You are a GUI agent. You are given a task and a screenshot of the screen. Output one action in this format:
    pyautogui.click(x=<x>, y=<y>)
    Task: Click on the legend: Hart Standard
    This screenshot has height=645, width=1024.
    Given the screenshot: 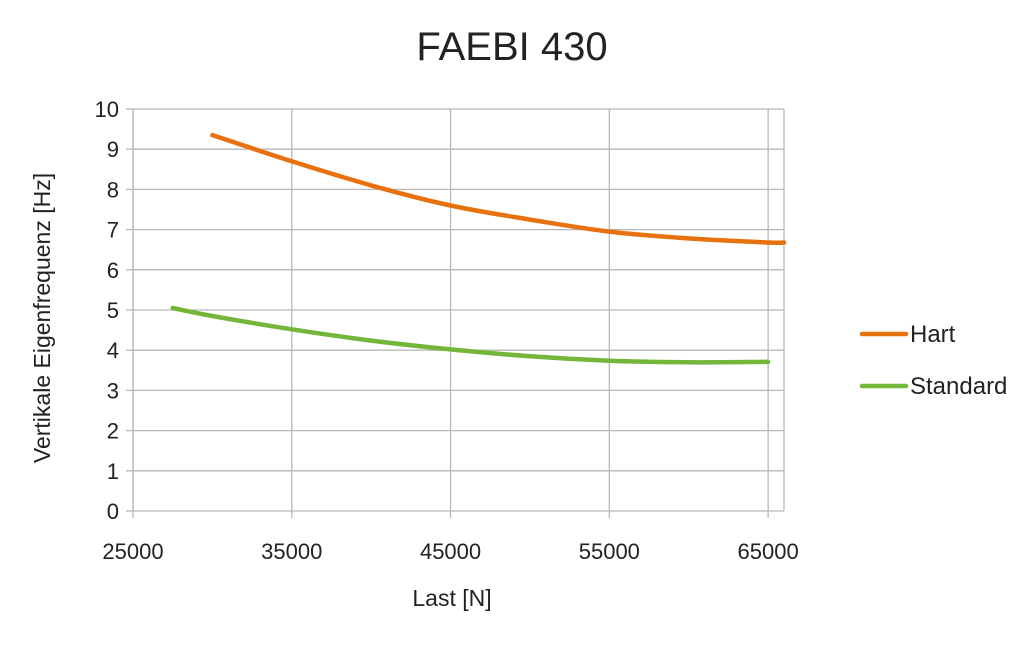 What is the action you would take?
    pyautogui.click(x=933, y=360)
    